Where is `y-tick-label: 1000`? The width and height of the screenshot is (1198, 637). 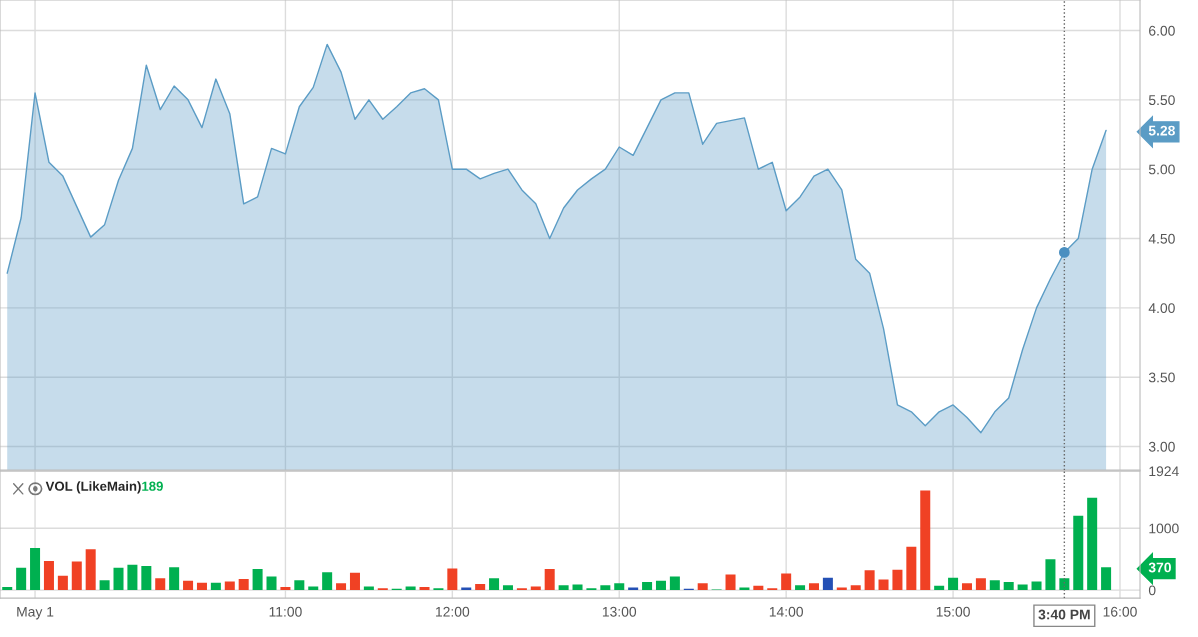
y-tick-label: 1000 is located at coordinates (1164, 528).